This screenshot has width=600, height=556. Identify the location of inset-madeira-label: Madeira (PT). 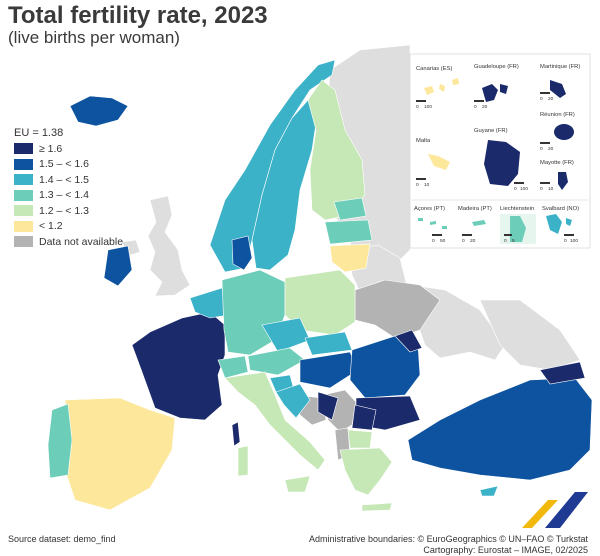
(475, 209).